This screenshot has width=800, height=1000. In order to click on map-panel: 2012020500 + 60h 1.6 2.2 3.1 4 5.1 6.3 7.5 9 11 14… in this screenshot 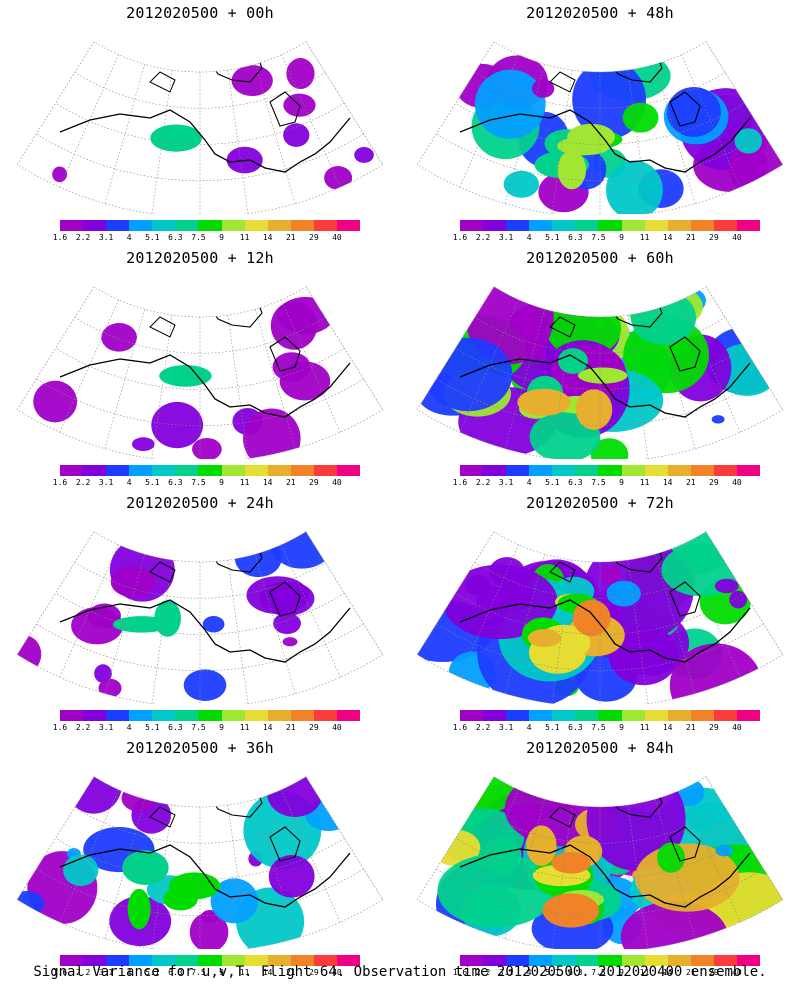, I will do `click(600, 367)`.